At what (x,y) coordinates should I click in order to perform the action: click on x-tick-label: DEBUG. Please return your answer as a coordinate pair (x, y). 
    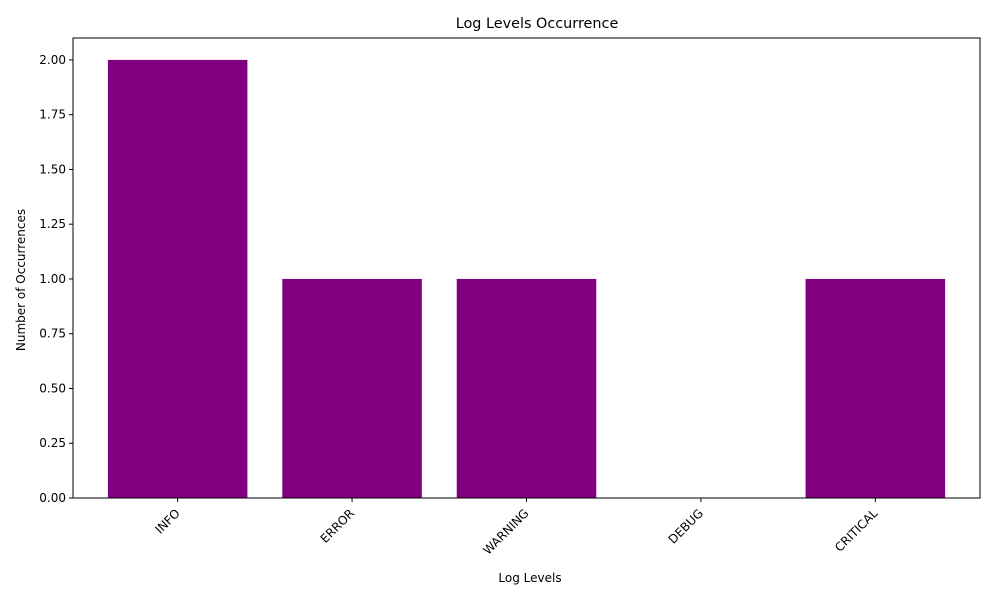
    Looking at the image, I should click on (686, 526).